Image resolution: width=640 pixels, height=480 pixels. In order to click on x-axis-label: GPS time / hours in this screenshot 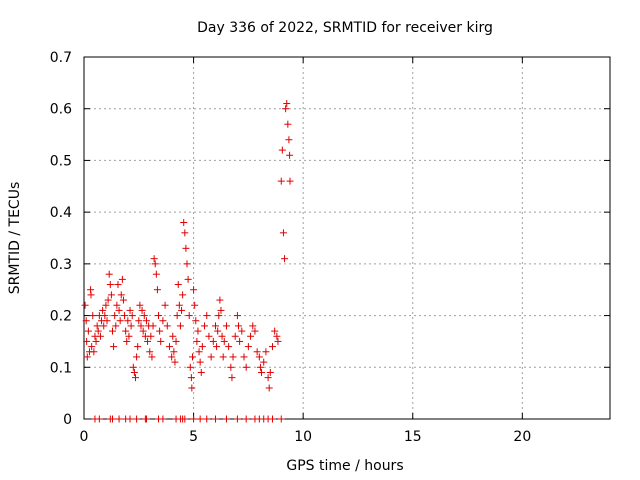, I will do `click(344, 466)`.